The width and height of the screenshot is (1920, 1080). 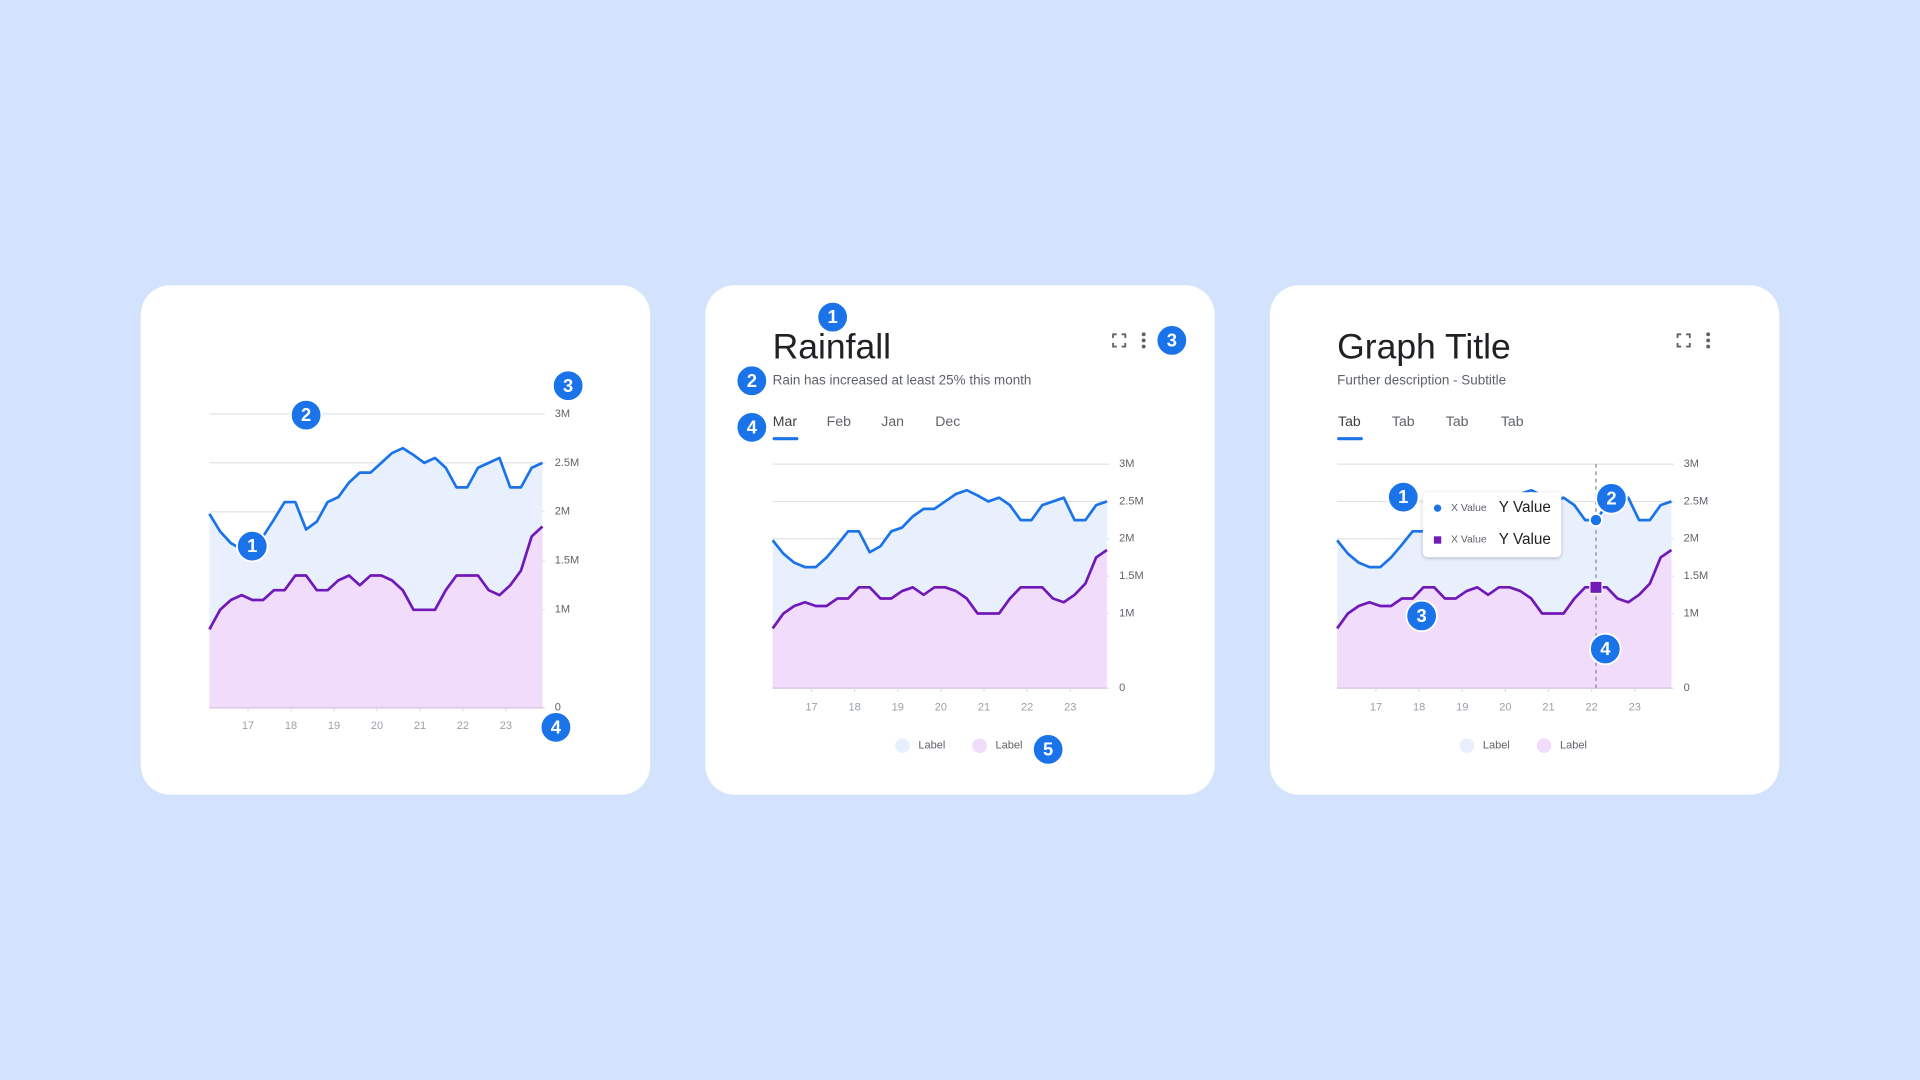 I want to click on y-tick-label: 2.5M, so click(x=1131, y=501).